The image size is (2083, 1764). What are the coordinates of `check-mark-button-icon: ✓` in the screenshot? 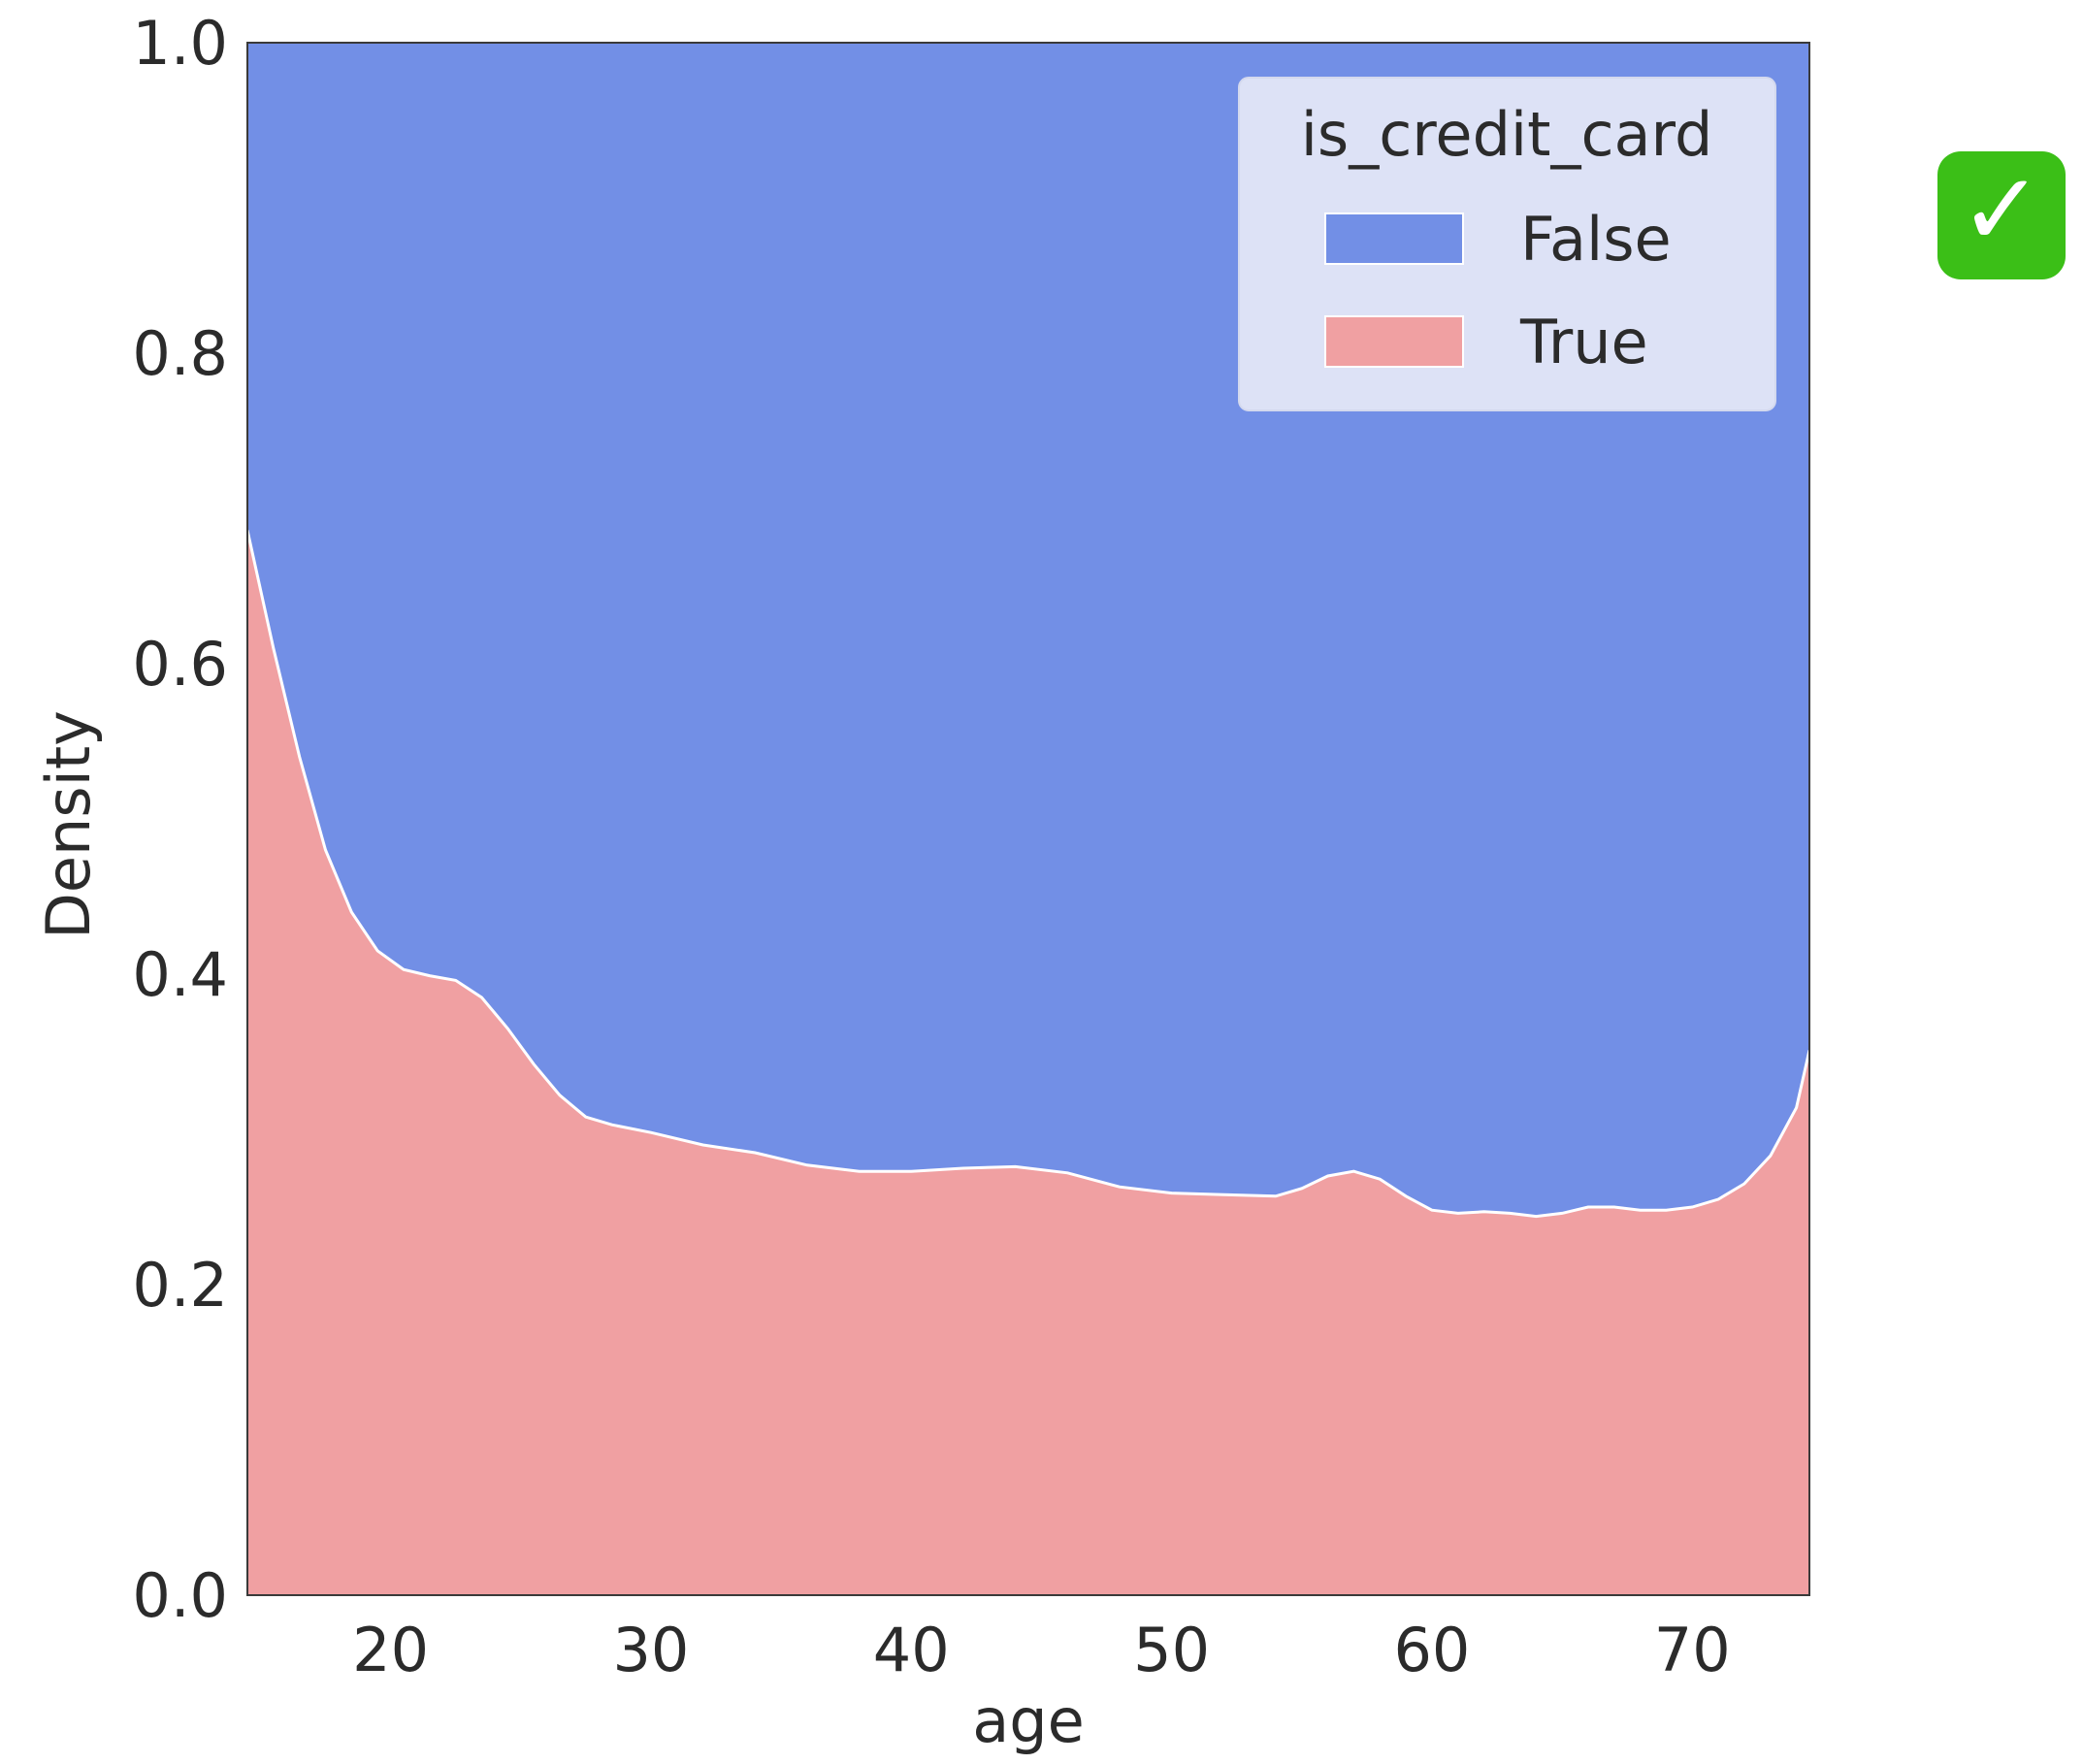 It's located at (2002, 214).